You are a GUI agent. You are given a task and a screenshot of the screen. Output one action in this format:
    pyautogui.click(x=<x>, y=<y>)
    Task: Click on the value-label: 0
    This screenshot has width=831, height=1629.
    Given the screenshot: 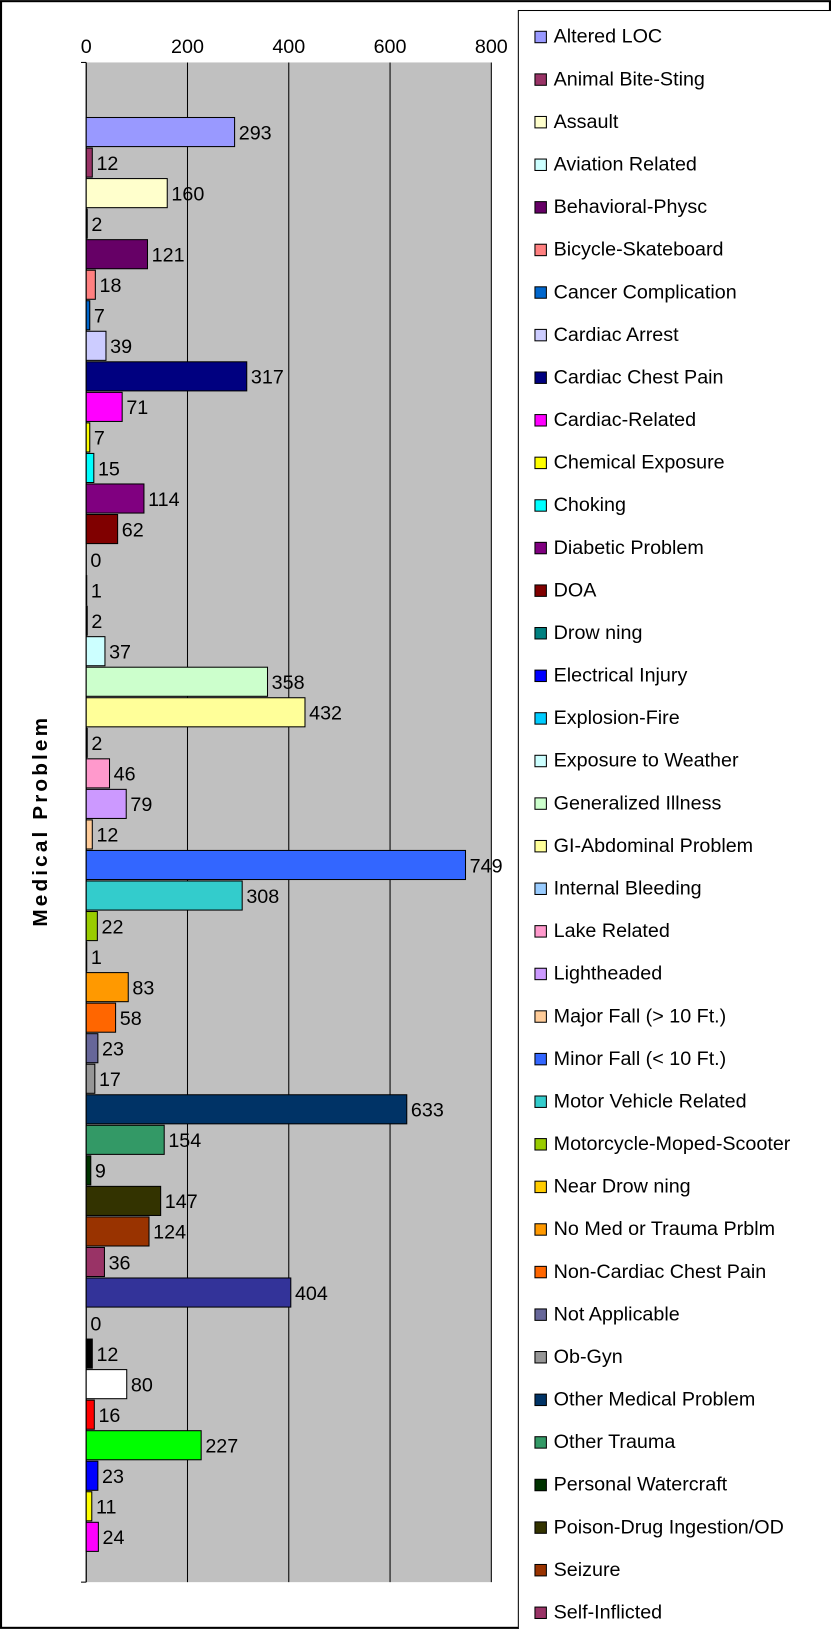 What is the action you would take?
    pyautogui.click(x=95, y=561)
    